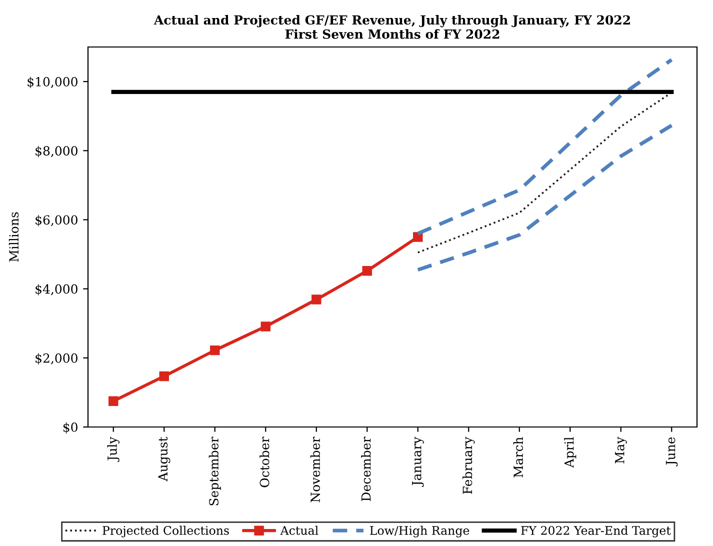 This screenshot has height=546, width=713. What do you see at coordinates (570, 452) in the screenshot?
I see `x-tick-label: April` at bounding box center [570, 452].